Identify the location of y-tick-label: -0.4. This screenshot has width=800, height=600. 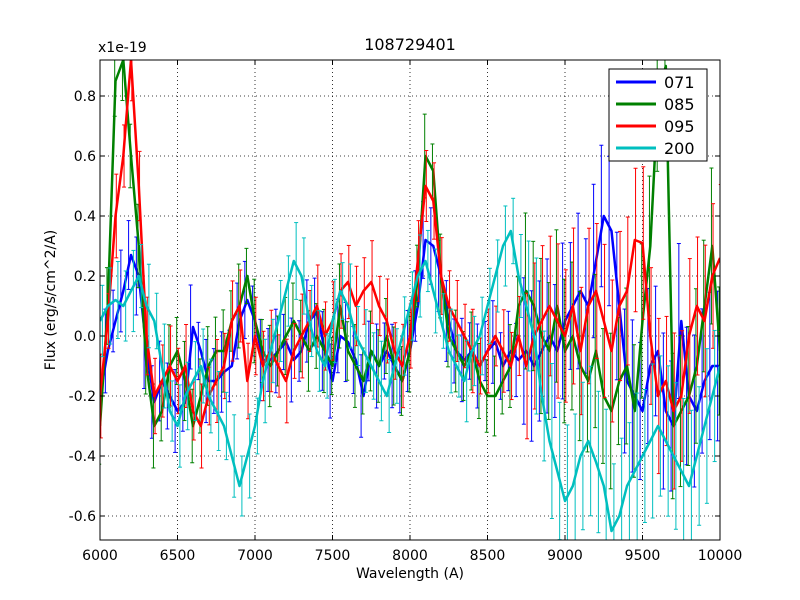
(82, 457).